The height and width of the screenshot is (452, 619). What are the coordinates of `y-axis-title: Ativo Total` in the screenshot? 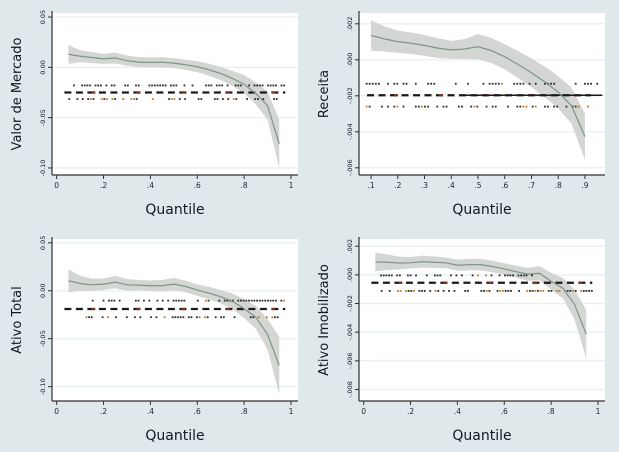 It's located at (17, 320).